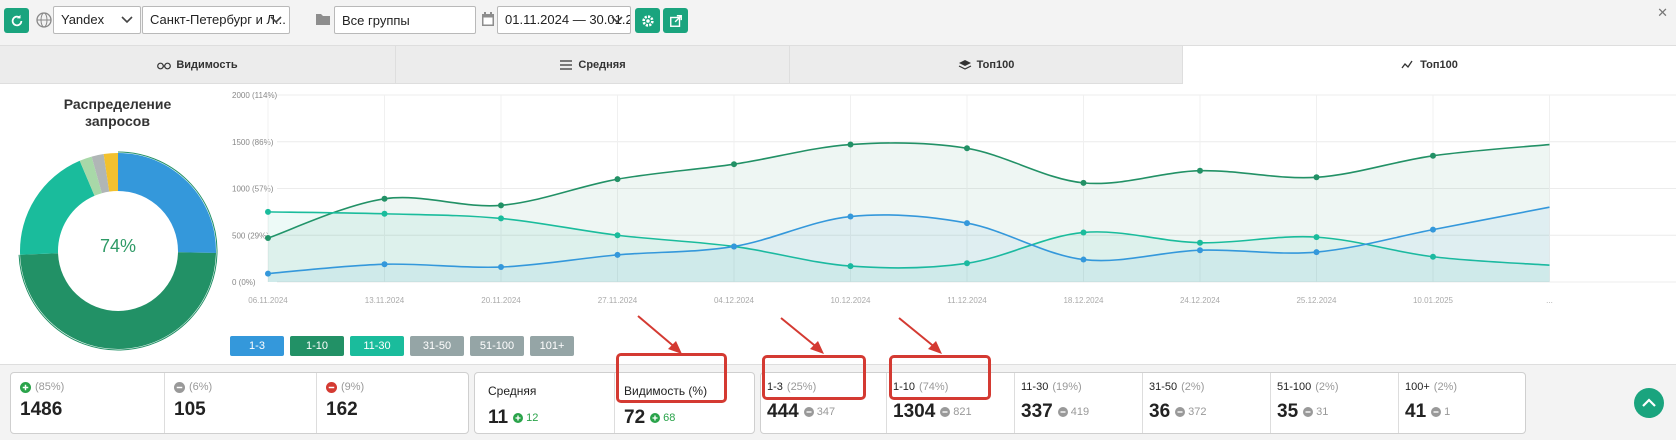 The height and width of the screenshot is (440, 1676). What do you see at coordinates (532, 418) in the screenshot?
I see `summary-delta: 12` at bounding box center [532, 418].